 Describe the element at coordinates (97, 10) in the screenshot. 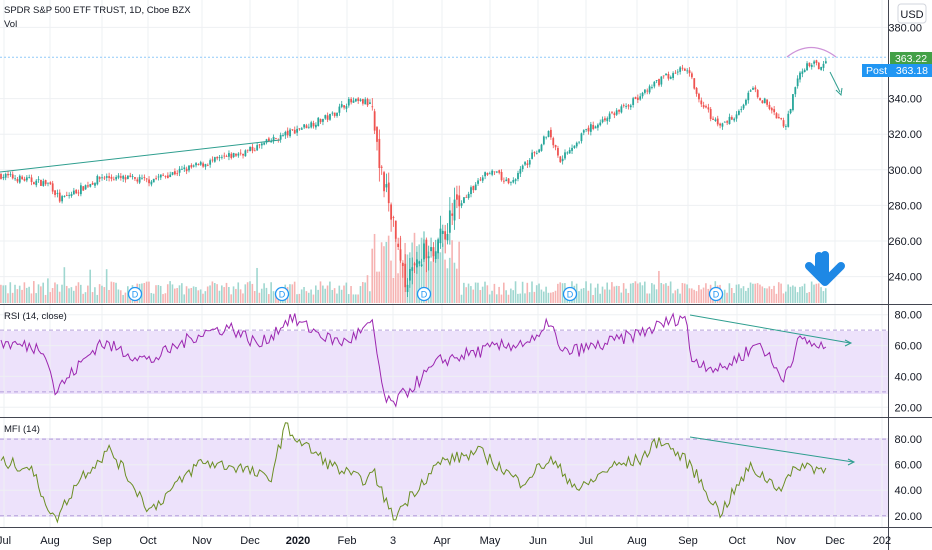

I see `symbol-title: SPDR S&P 500 ETF TRUST, 1D, Cboe BZX` at that location.